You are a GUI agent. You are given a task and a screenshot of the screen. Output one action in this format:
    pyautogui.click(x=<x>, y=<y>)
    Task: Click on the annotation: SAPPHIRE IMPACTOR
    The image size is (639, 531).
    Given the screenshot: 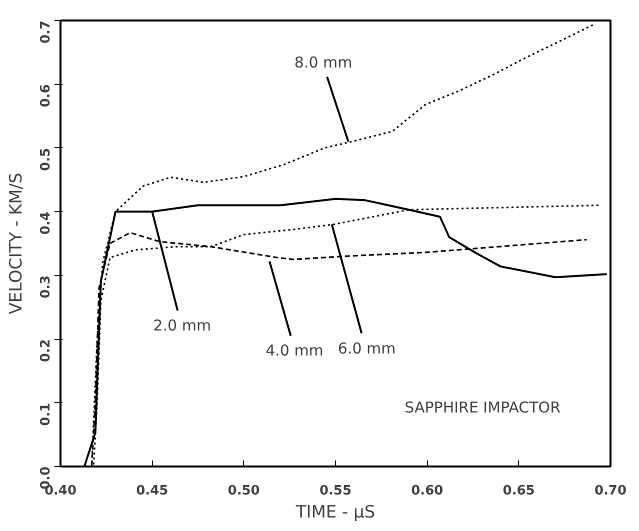 What is the action you would take?
    pyautogui.click(x=482, y=407)
    